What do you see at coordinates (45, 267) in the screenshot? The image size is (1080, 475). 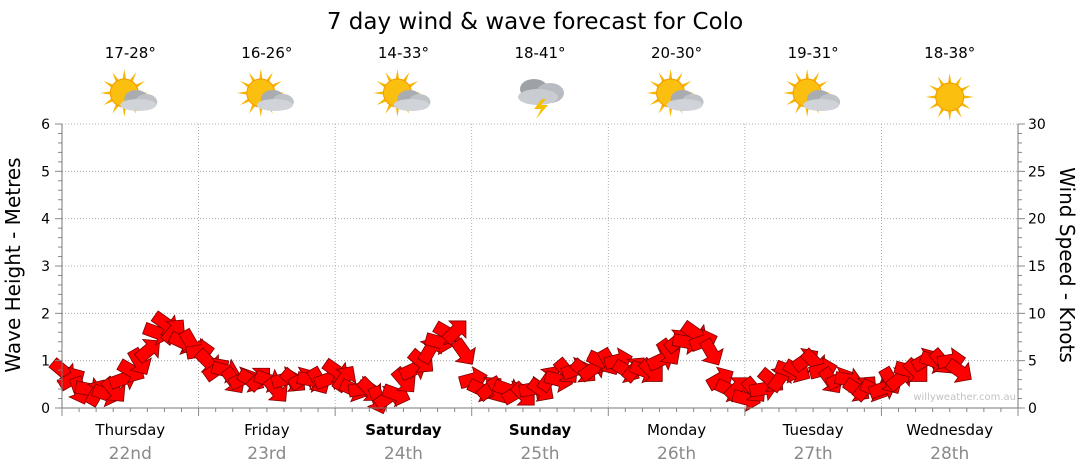 I see `y-left-tick-label: 3` at bounding box center [45, 267].